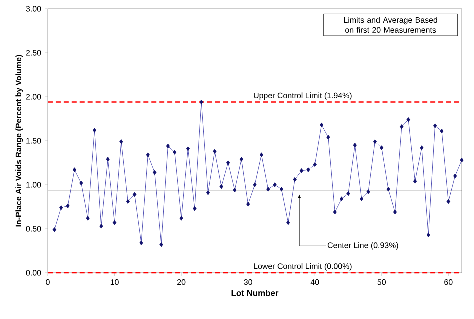 This screenshot has width=474, height=319. What do you see at coordinates (255, 293) in the screenshot?
I see `x-axis-title: Lot Number` at bounding box center [255, 293].